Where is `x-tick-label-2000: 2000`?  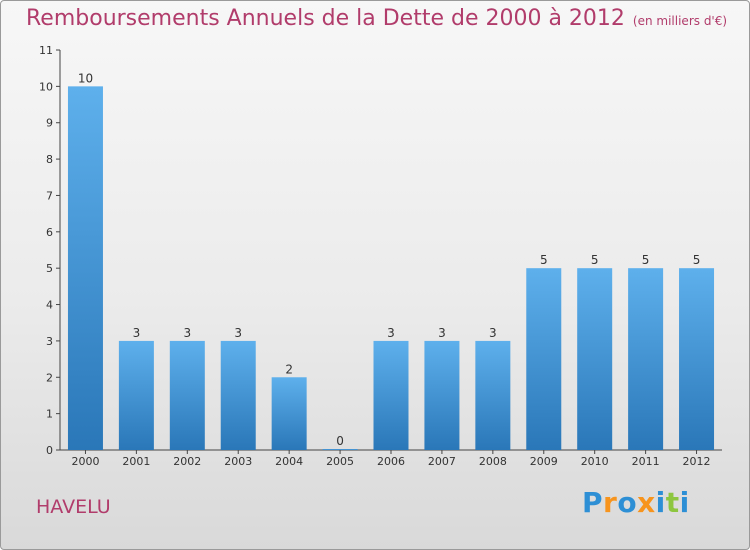 x-tick-label-2000: 2000 is located at coordinates (85, 461).